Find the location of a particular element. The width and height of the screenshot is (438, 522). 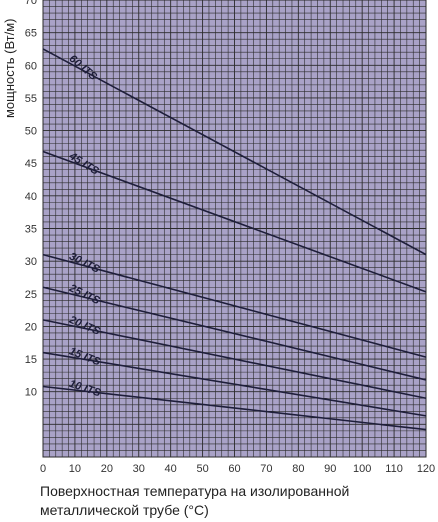

y-tick-label: 60 is located at coordinates (31, 66).